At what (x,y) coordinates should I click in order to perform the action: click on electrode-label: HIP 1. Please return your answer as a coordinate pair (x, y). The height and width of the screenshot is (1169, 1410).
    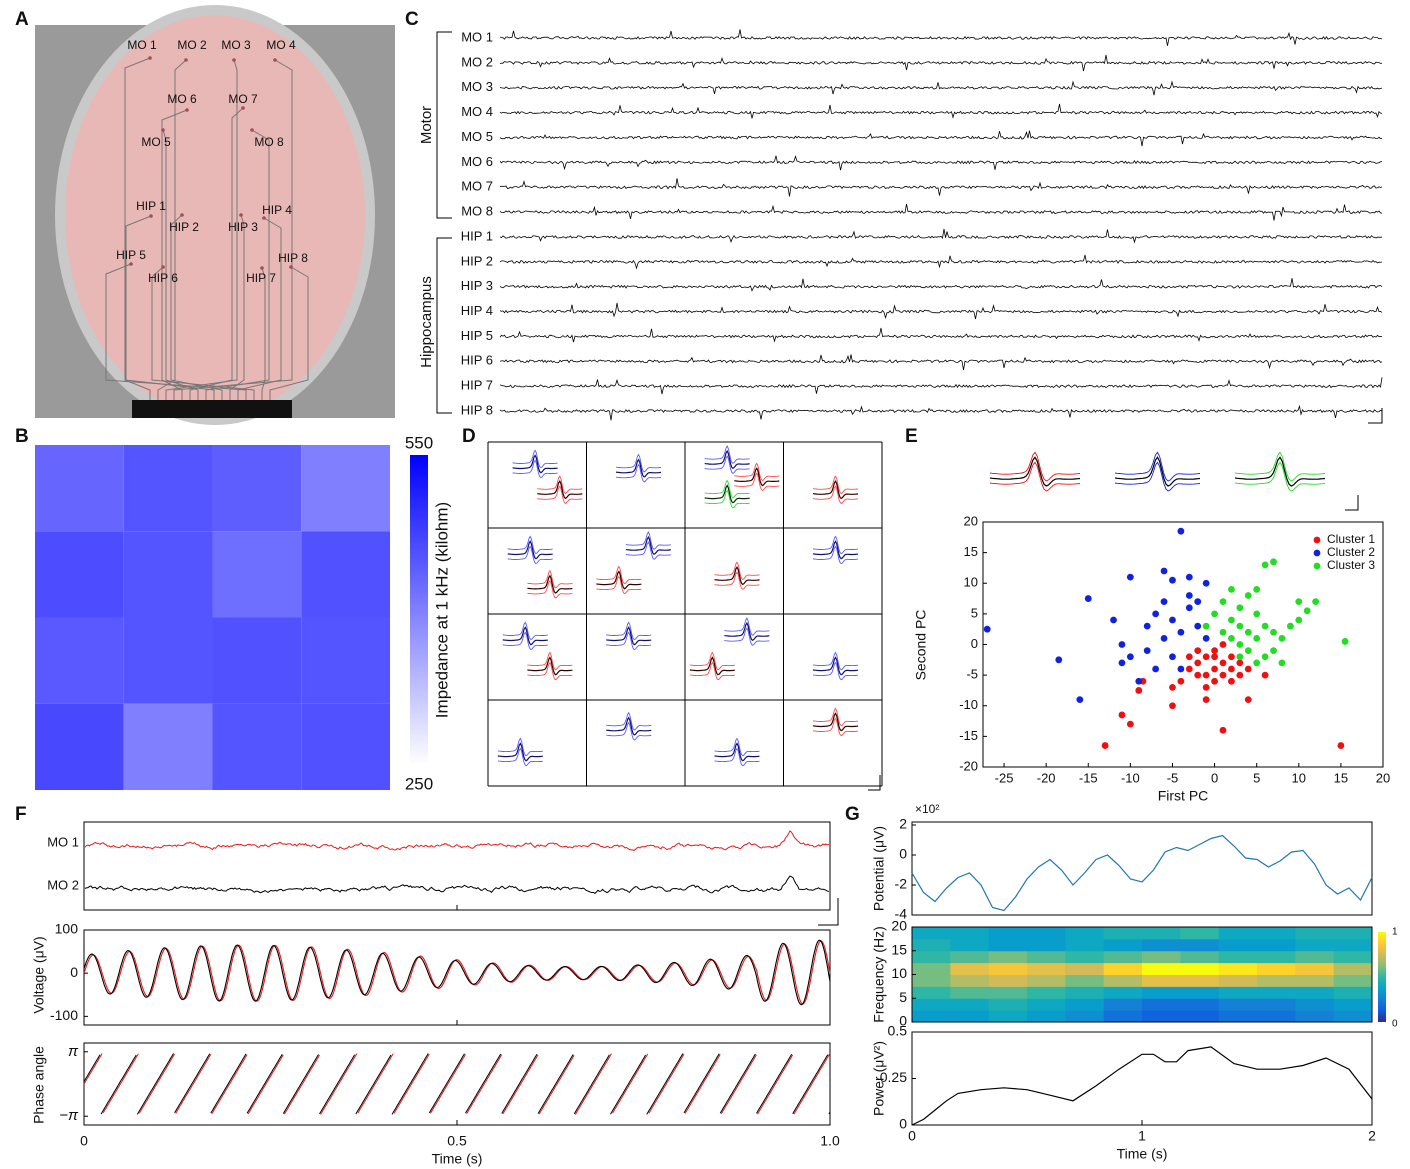
    Looking at the image, I should click on (151, 206).